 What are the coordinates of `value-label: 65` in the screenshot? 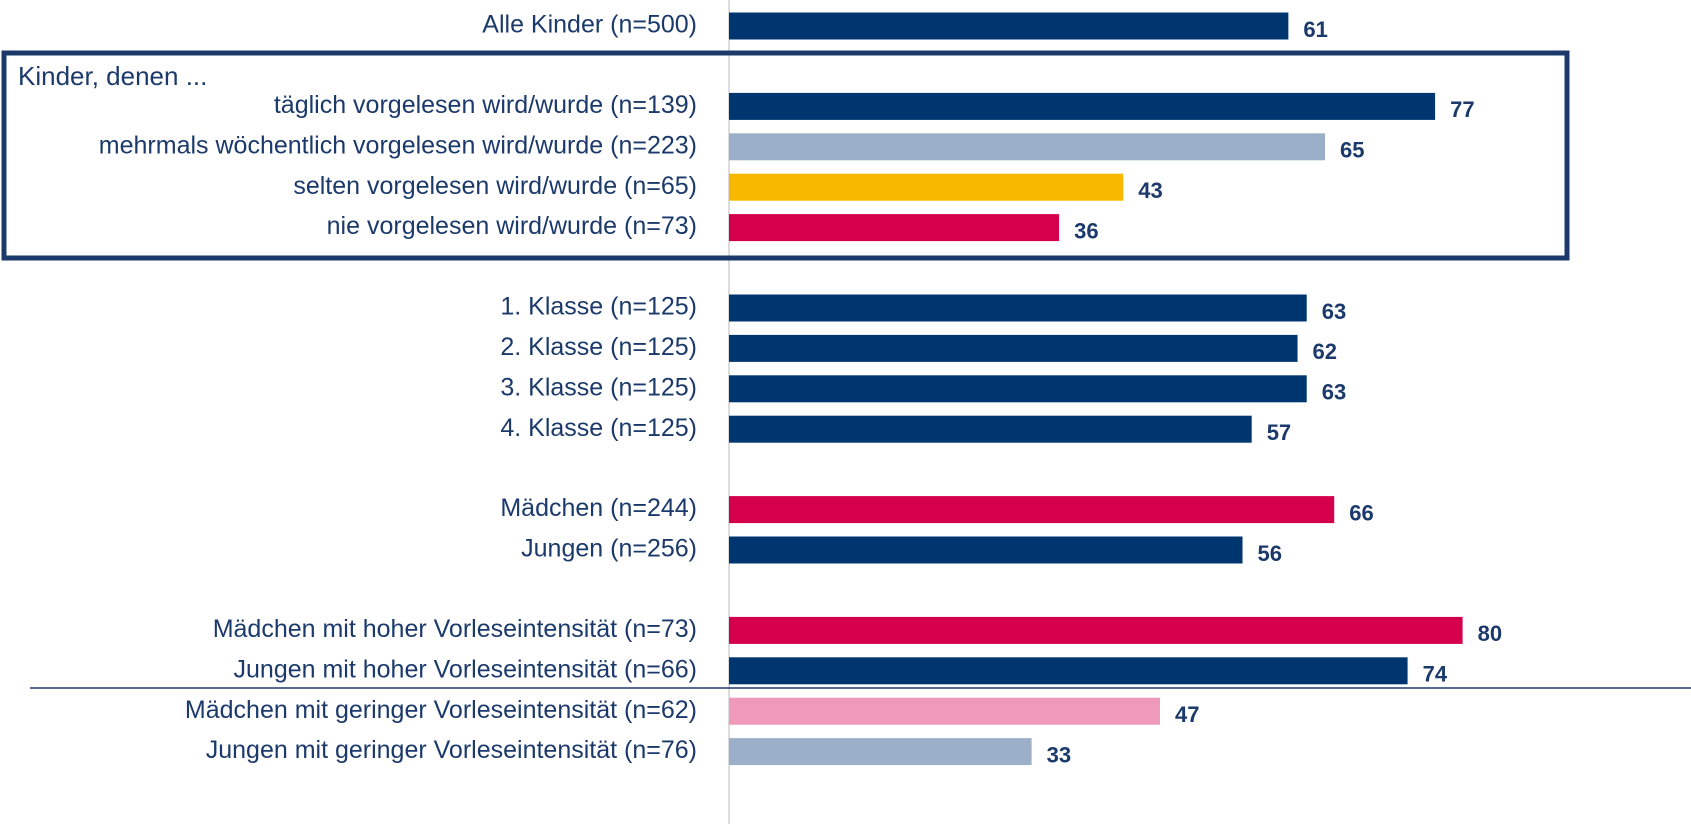 It's located at (1352, 150).